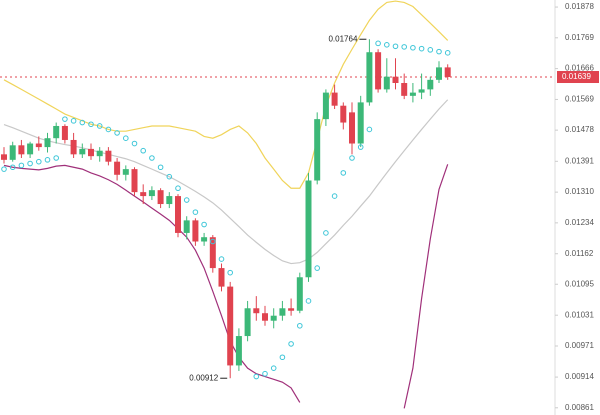 This screenshot has width=600, height=415. Describe the element at coordinates (579, 6) in the screenshot. I see `y-tick-label: 0.01878` at that location.